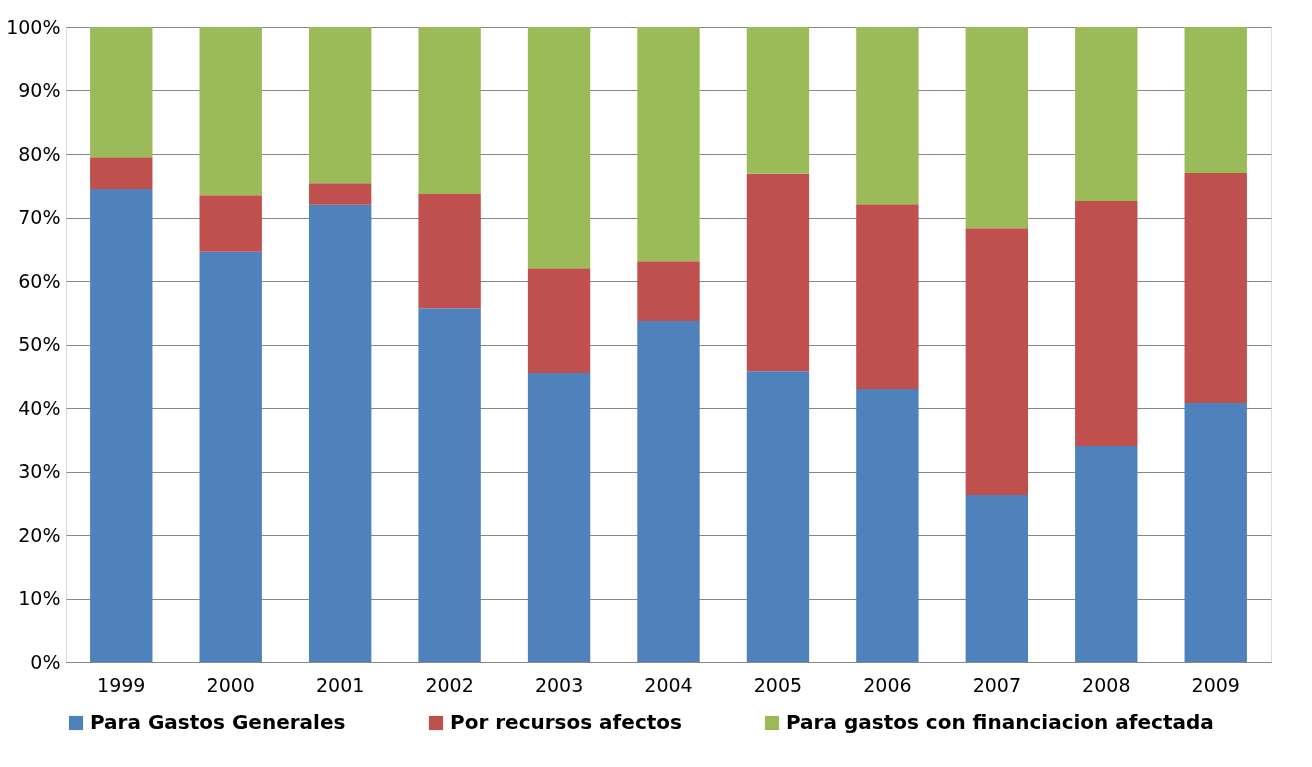  What do you see at coordinates (33, 26) in the screenshot?
I see `y-tick-label: 100%` at bounding box center [33, 26].